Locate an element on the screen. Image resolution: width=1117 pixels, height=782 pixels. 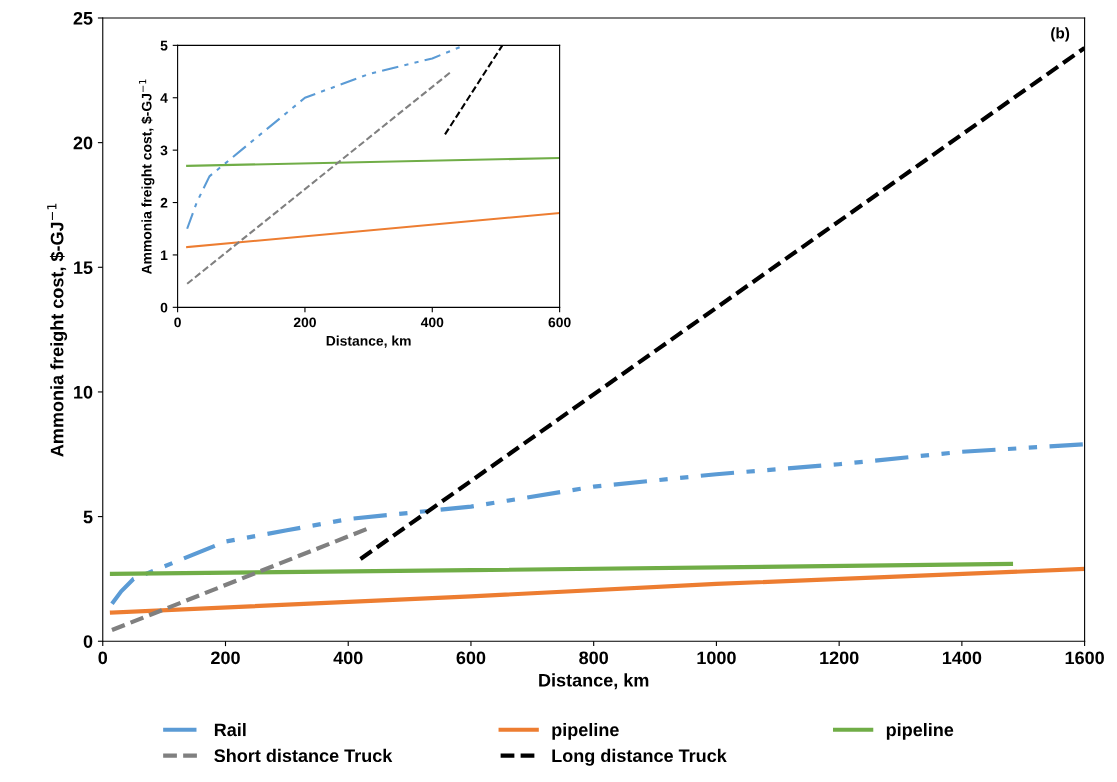
legend-label: Short distance Truck is located at coordinates (303, 755).